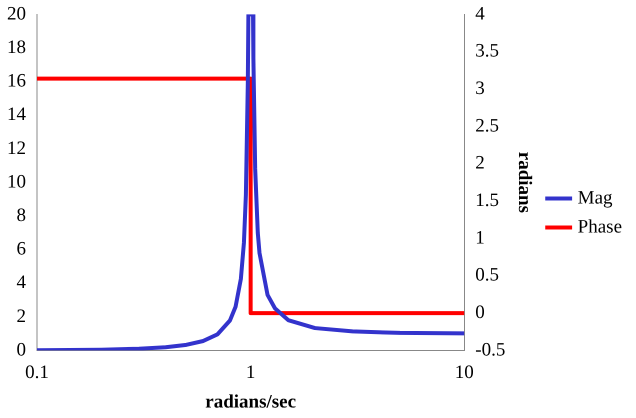 The height and width of the screenshot is (418, 636). What do you see at coordinates (16, 181) in the screenshot?
I see `y-tick-label: 10` at bounding box center [16, 181].